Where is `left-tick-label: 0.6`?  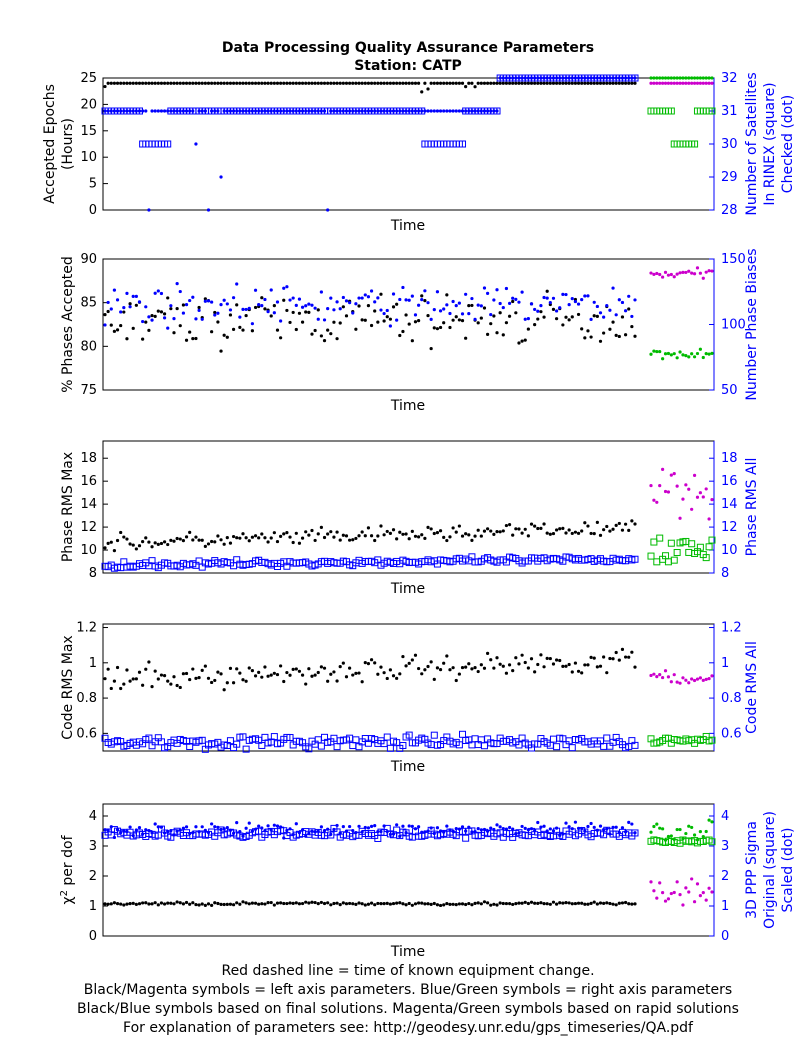
left-tick-label: 0.6 is located at coordinates (86, 733).